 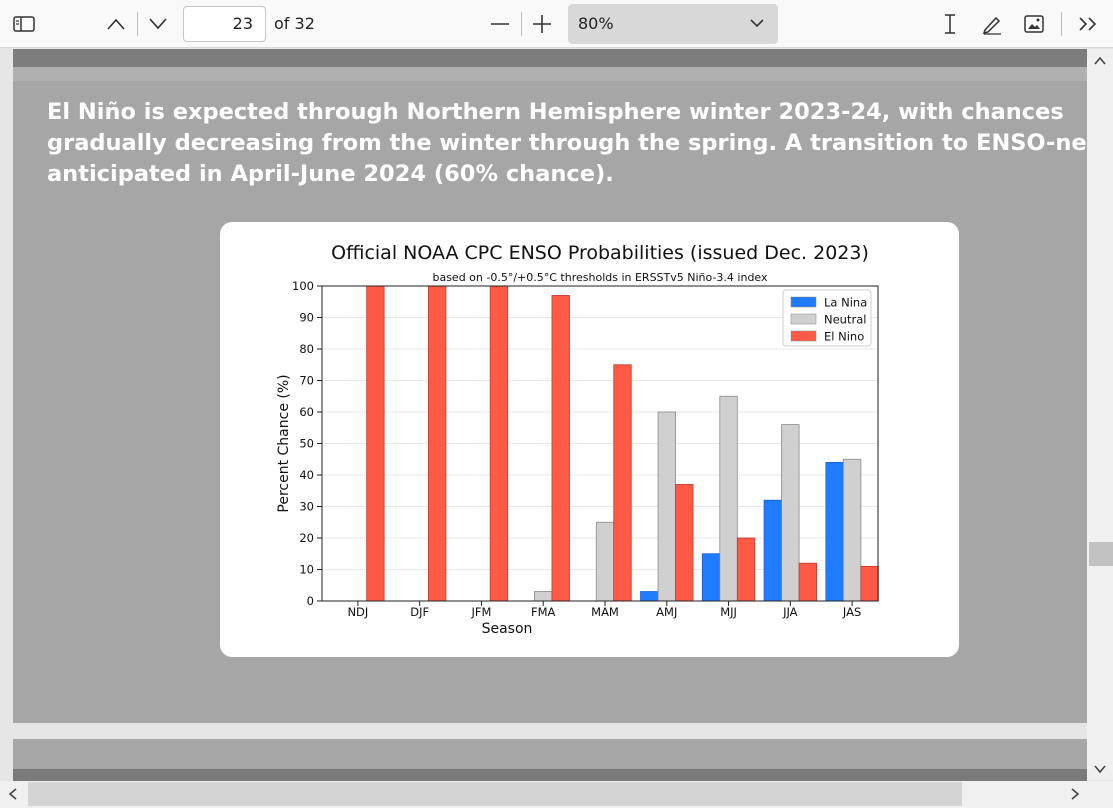 What do you see at coordinates (306, 349) in the screenshot?
I see `y-tick-label: 80` at bounding box center [306, 349].